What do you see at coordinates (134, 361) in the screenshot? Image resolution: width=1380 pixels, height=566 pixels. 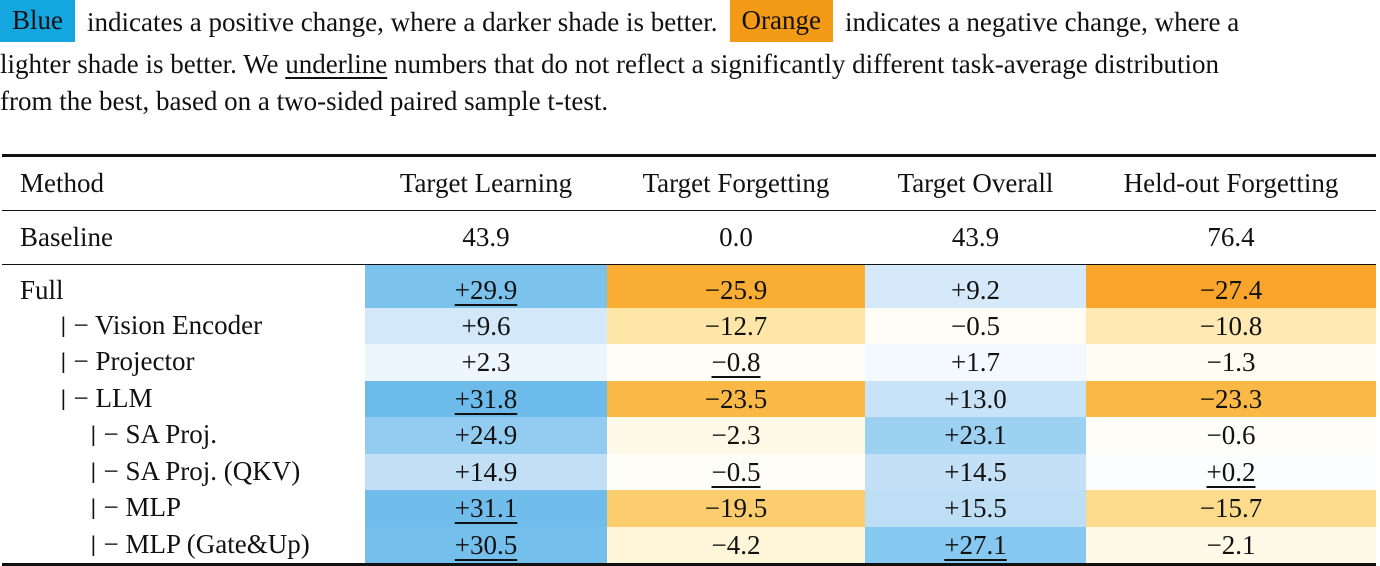 I see `row-method-label: − Projector` at bounding box center [134, 361].